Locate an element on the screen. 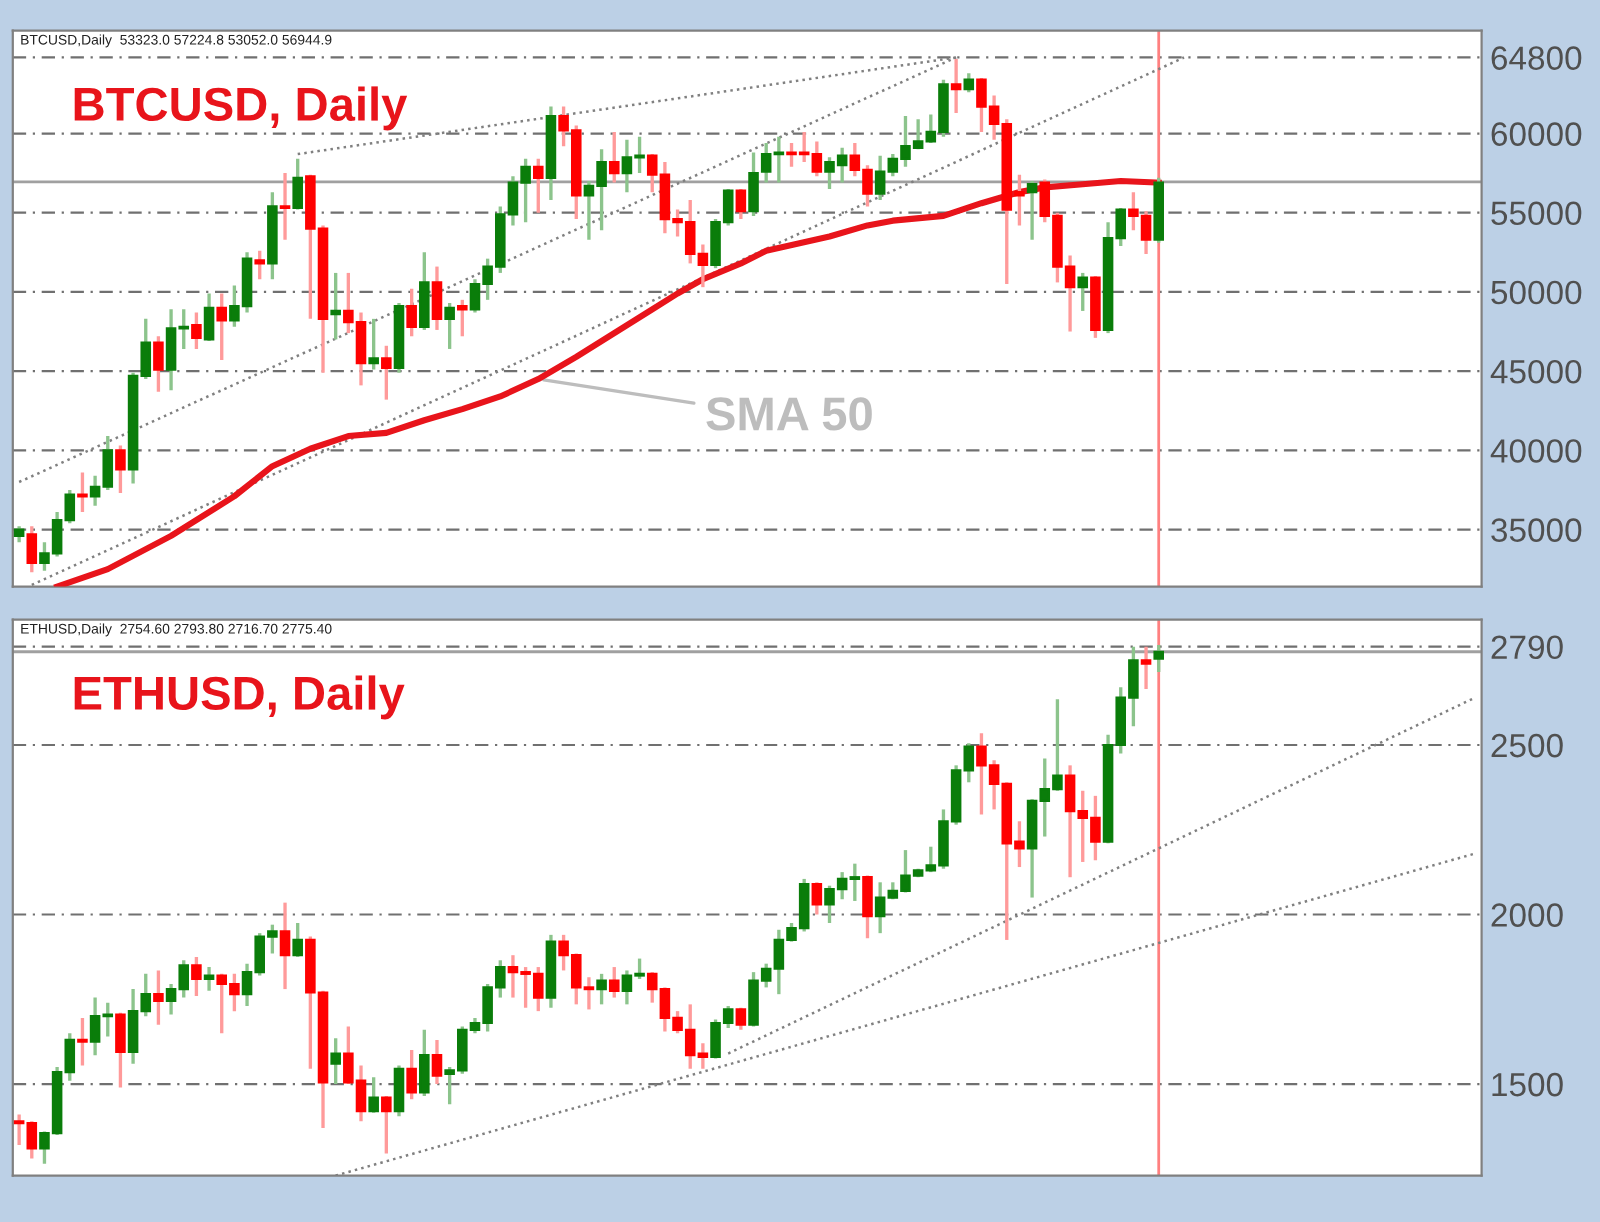 The image size is (1600, 1222). text: SMA 50 is located at coordinates (789, 414).